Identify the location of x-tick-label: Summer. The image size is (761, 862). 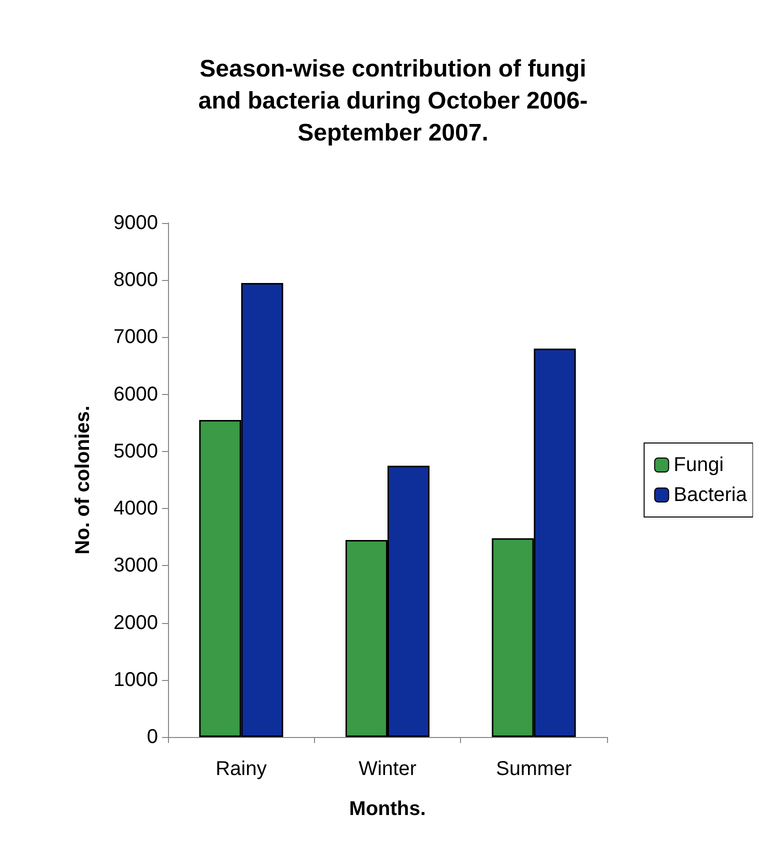
(534, 769).